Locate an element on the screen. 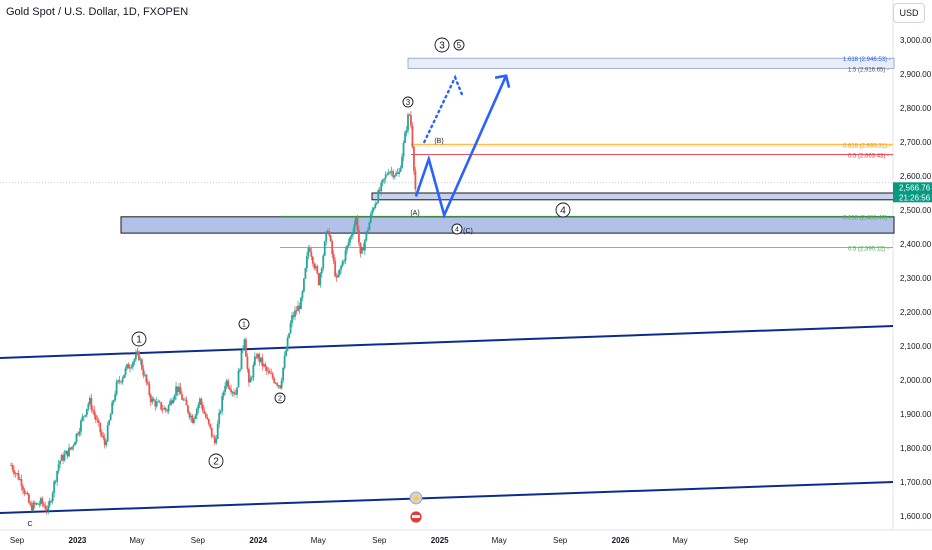 This screenshot has width=932, height=550. y-tick-label: 1,700.00 is located at coordinates (916, 482).